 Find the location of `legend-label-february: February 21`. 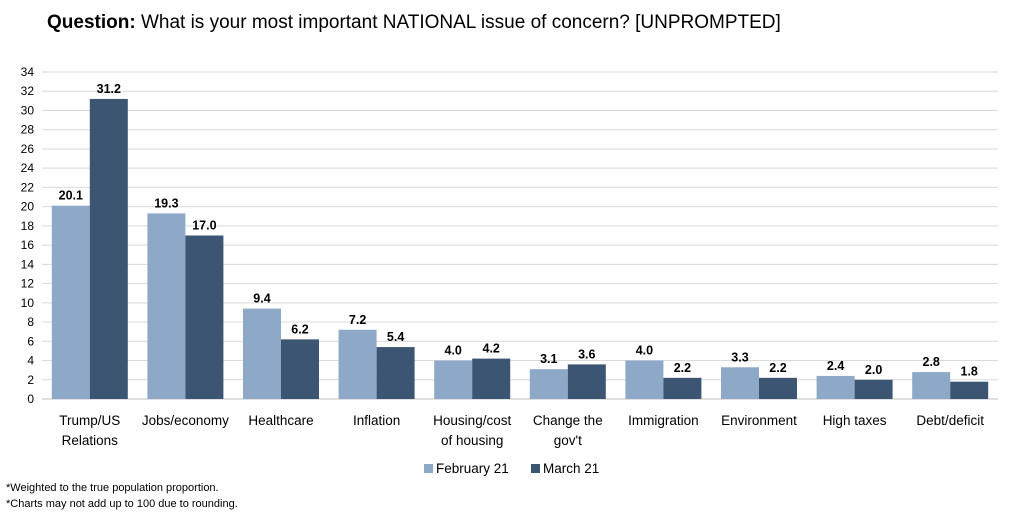

legend-label-february: February 21 is located at coordinates (472, 468).